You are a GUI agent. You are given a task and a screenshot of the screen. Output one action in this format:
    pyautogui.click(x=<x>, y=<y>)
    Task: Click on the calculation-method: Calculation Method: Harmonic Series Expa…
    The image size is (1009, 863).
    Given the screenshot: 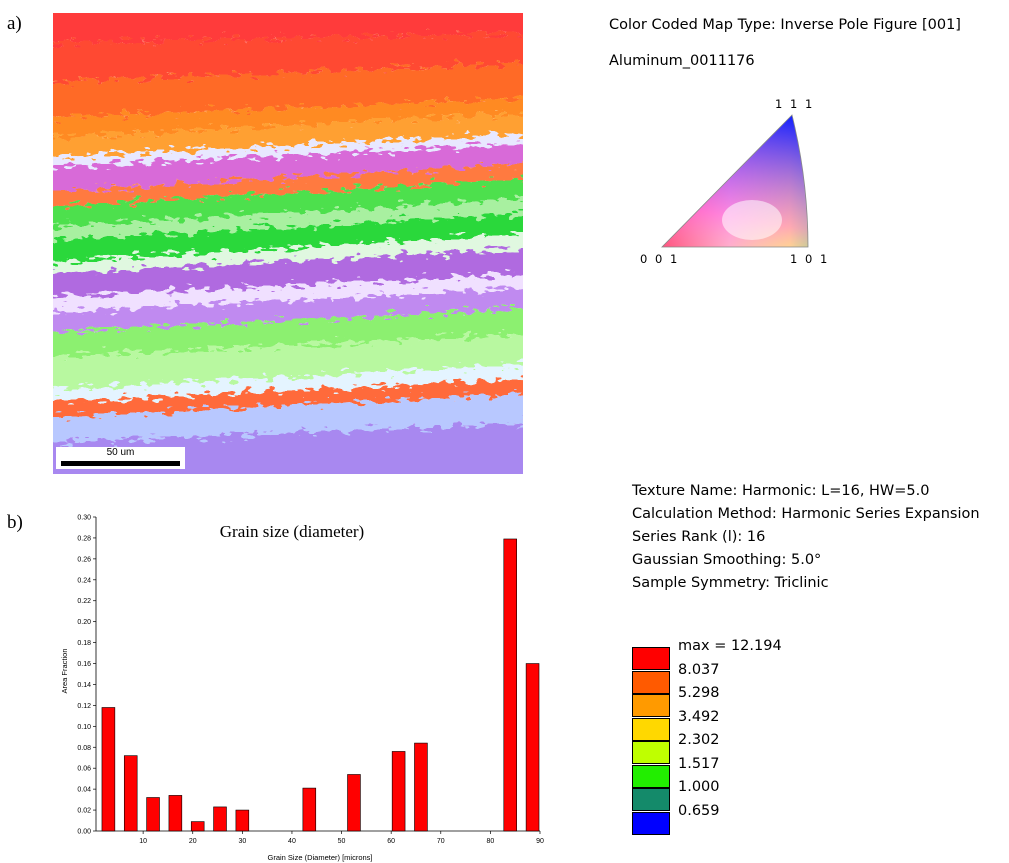 What is the action you would take?
    pyautogui.click(x=806, y=514)
    